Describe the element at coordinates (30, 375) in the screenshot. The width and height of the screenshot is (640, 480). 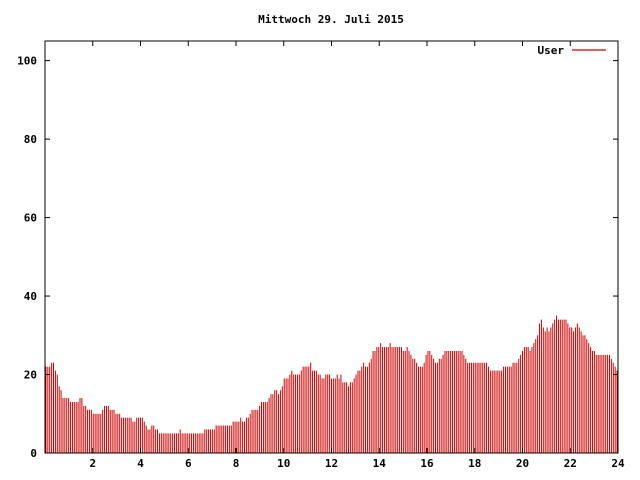
I see `y-tick-label: 20` at that location.